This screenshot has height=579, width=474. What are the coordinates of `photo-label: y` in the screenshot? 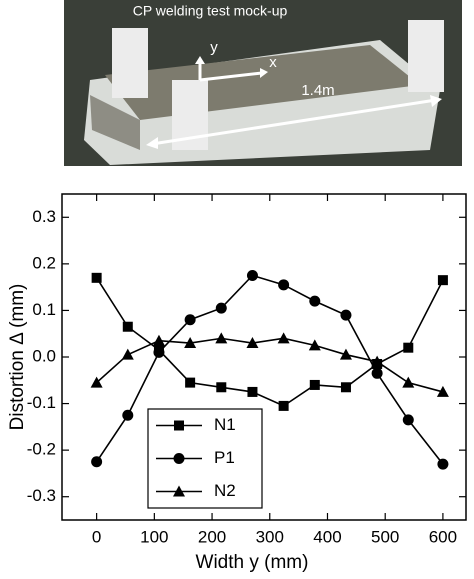 It's located at (214, 47).